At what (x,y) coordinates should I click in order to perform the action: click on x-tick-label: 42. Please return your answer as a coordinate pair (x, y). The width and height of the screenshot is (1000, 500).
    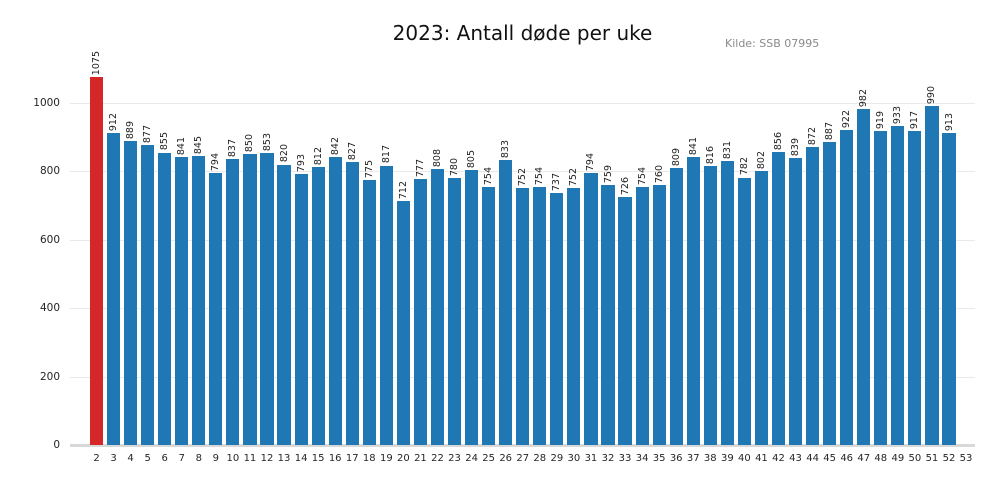
    Looking at the image, I should click on (778, 458).